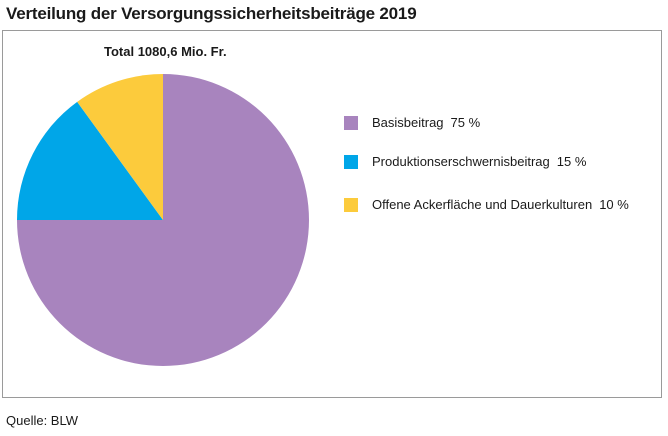 The height and width of the screenshot is (436, 668). I want to click on source-note: Quelle: BLW, so click(42, 420).